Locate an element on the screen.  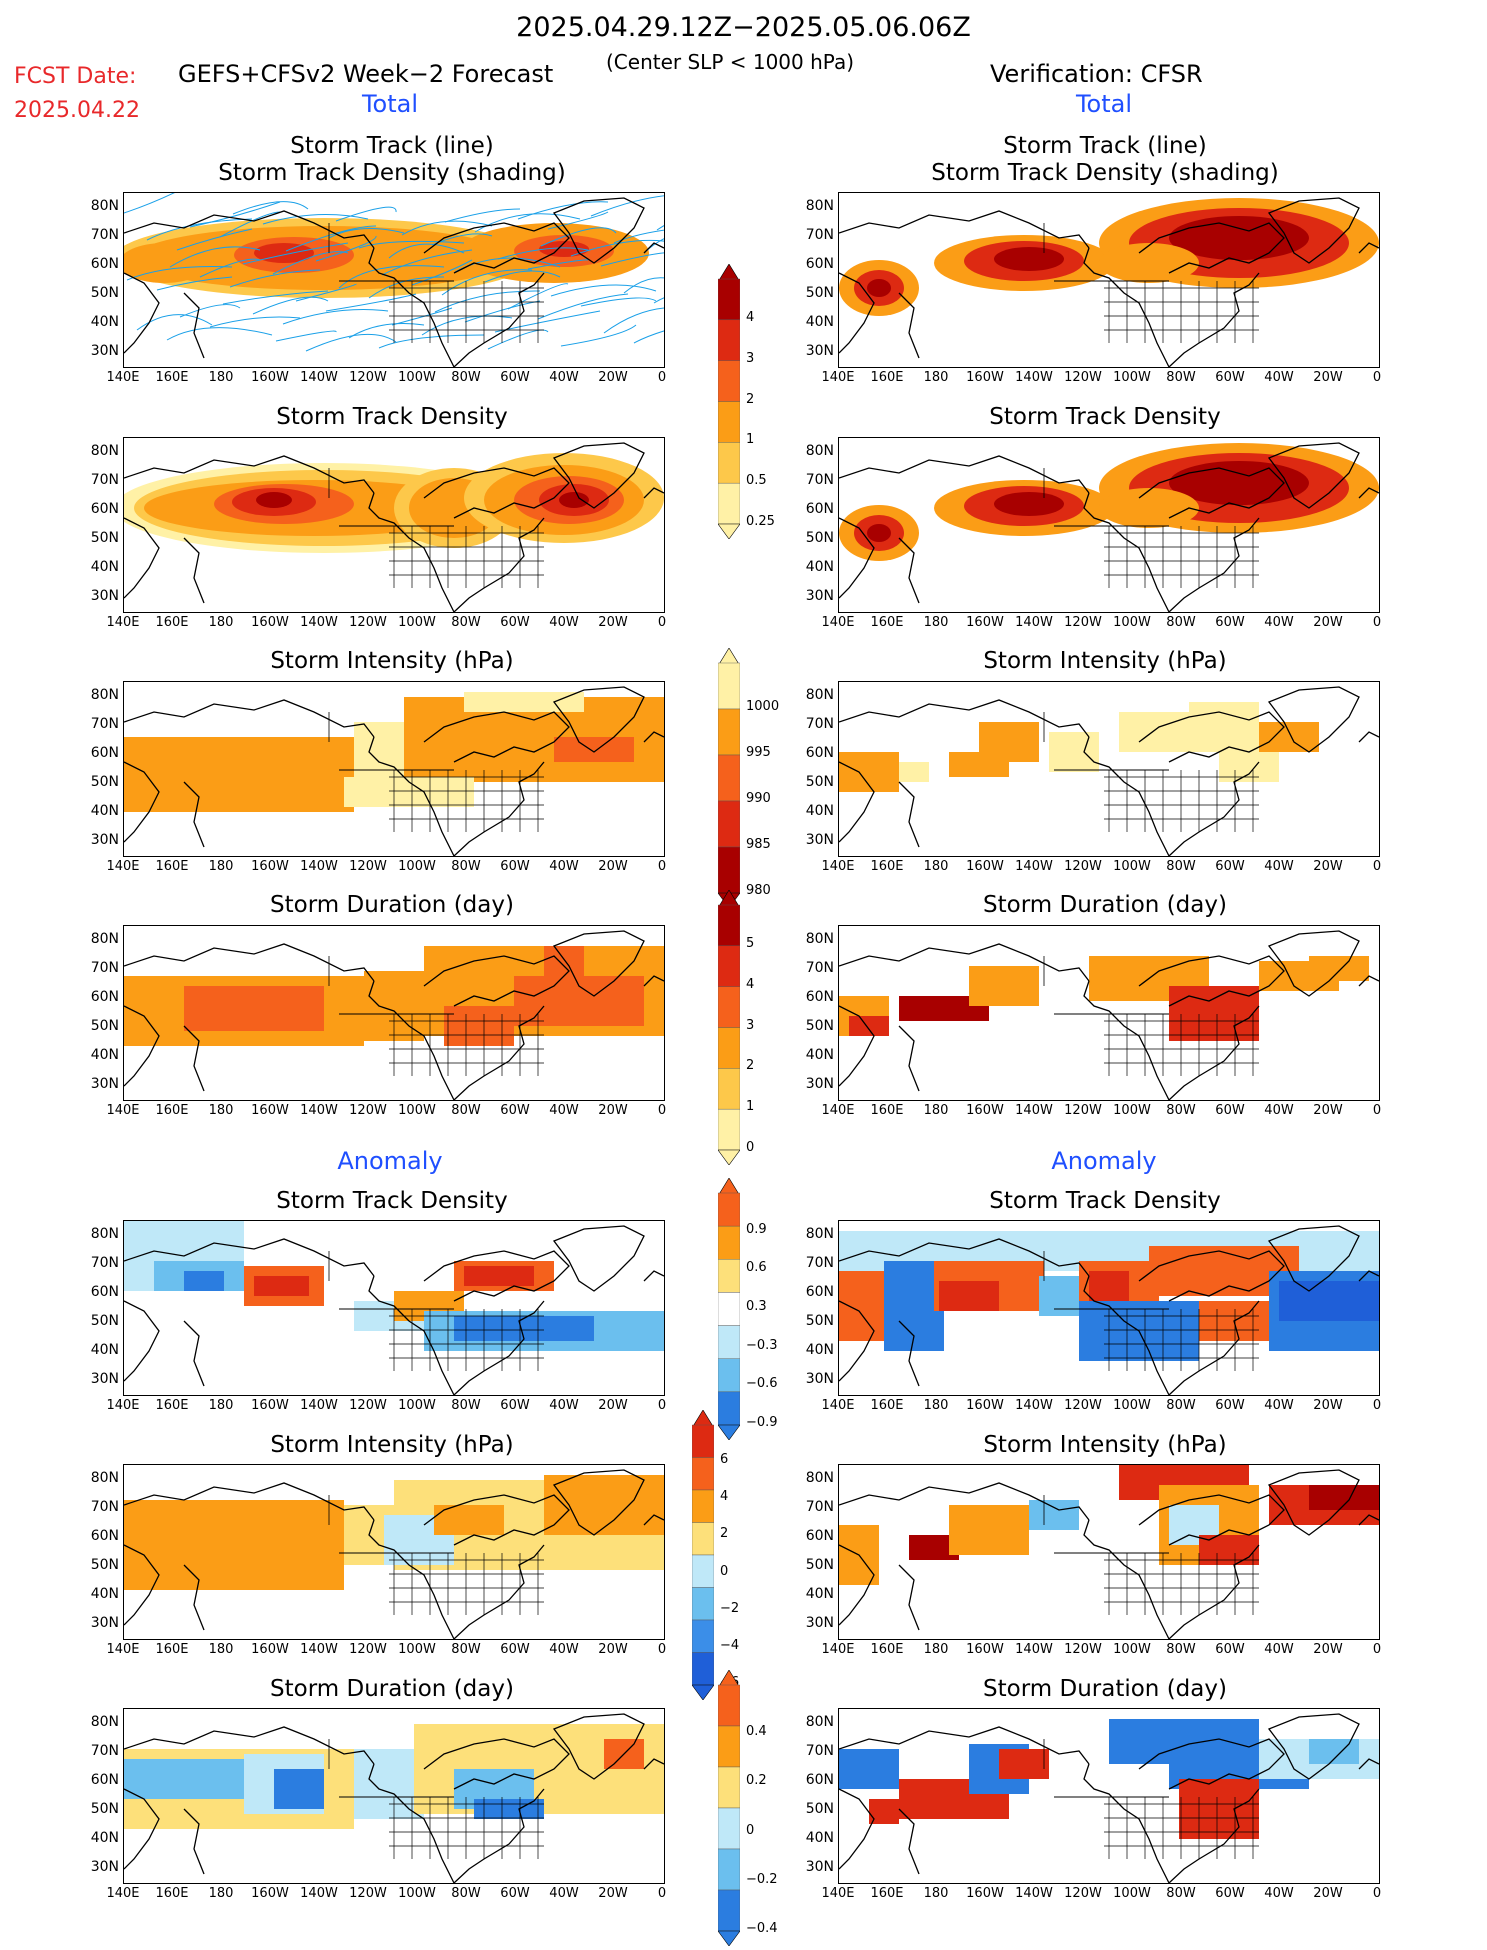
title-line-1: Storm Track (line) is located at coordinates (392, 146).